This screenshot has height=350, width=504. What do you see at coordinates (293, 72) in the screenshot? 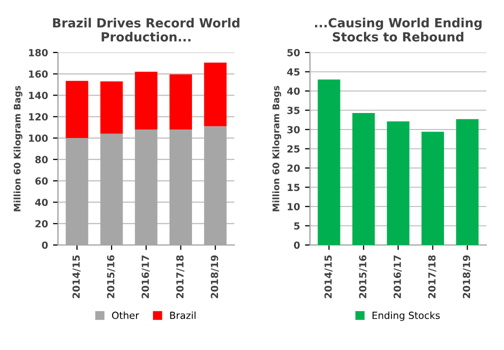
I see `y-tick-label: 45` at bounding box center [293, 72].